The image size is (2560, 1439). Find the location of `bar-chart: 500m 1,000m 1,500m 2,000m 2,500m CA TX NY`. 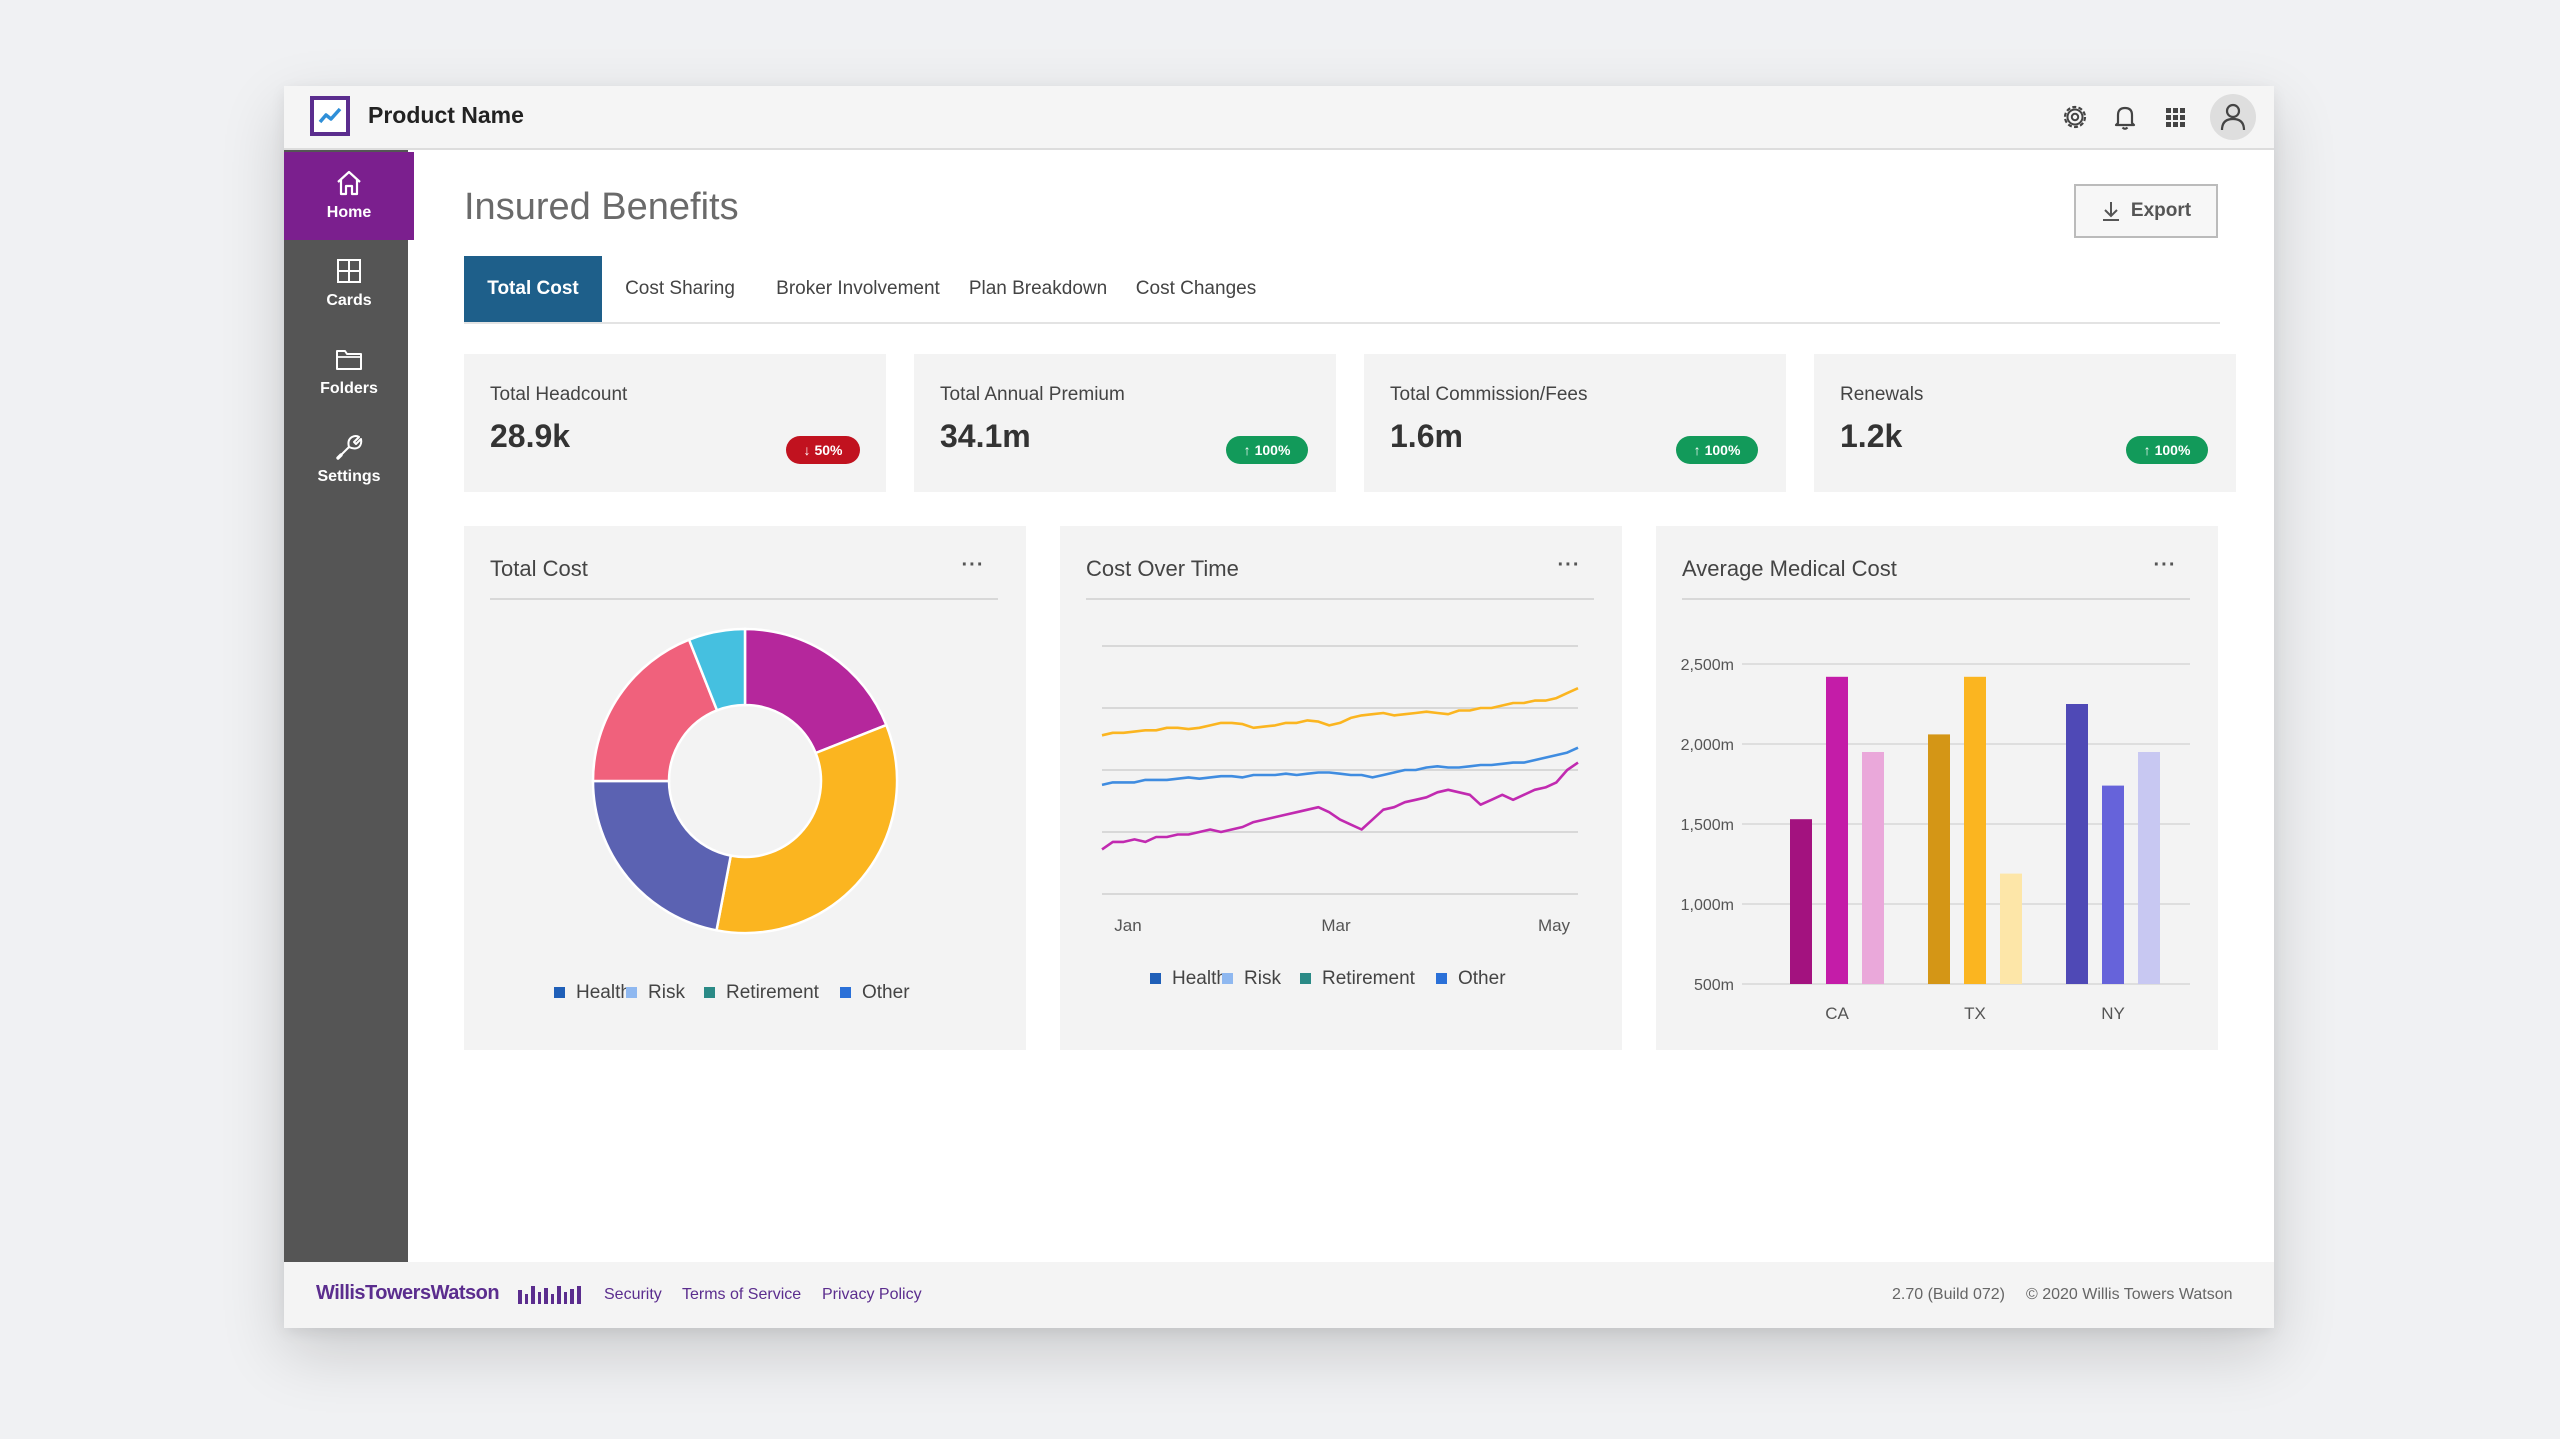

bar-chart: 500m 1,000m 1,500m 2,000m 2,500m CA TX NY is located at coordinates (1935, 840).